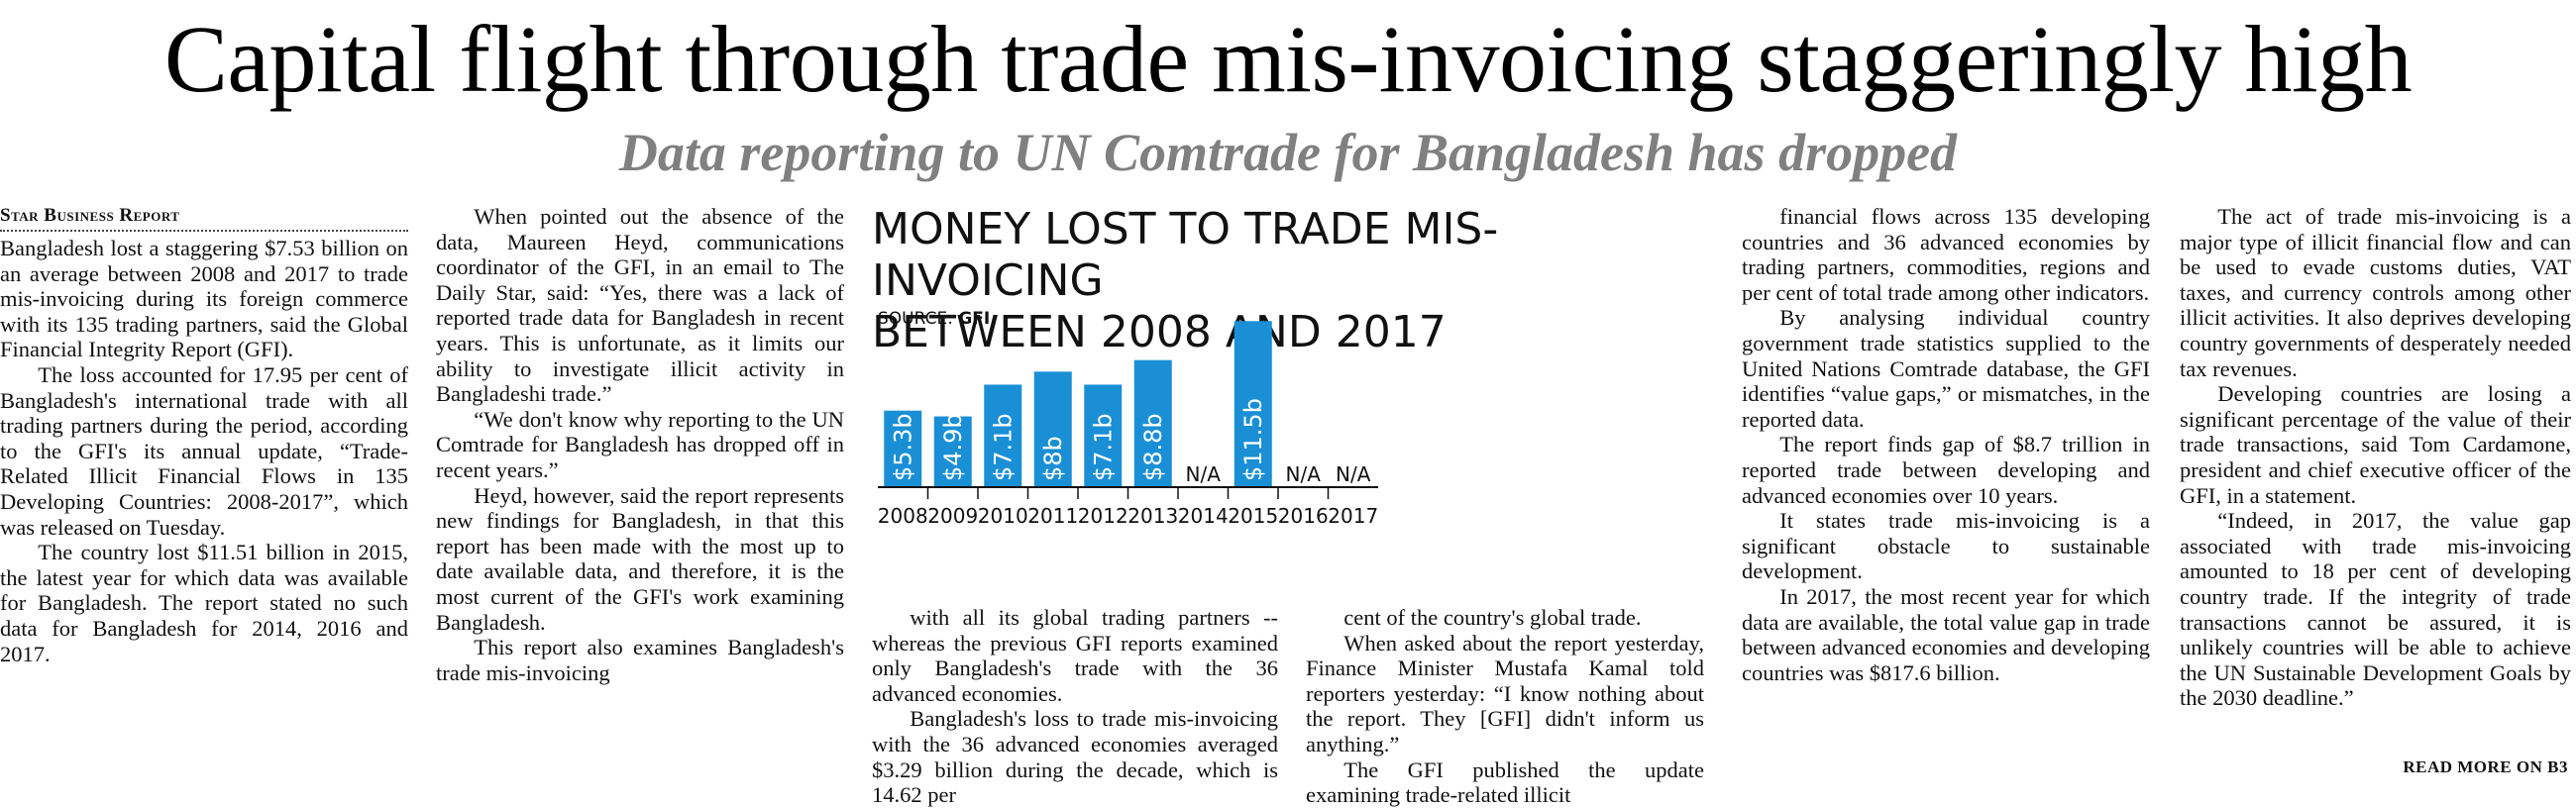 Image resolution: width=2576 pixels, height=808 pixels. I want to click on bar-value-label: $8b, so click(1053, 458).